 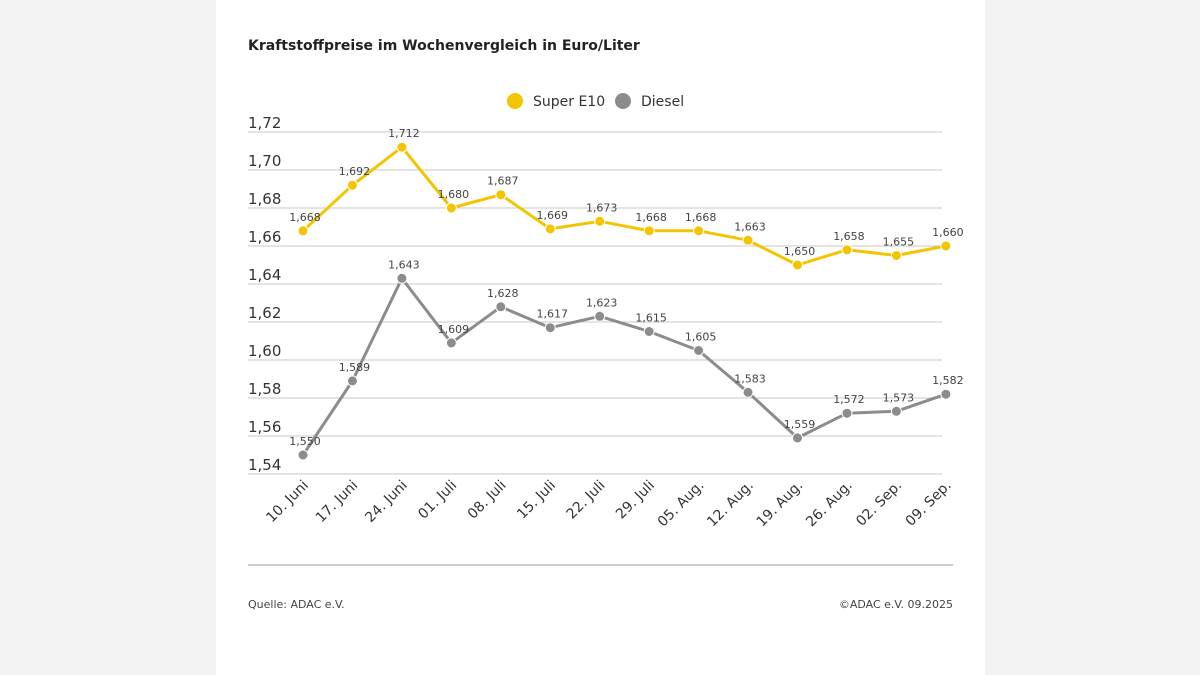 What do you see at coordinates (895, 604) in the screenshot?
I see `copyright-note: ©ADAC e.V. 09.2025` at bounding box center [895, 604].